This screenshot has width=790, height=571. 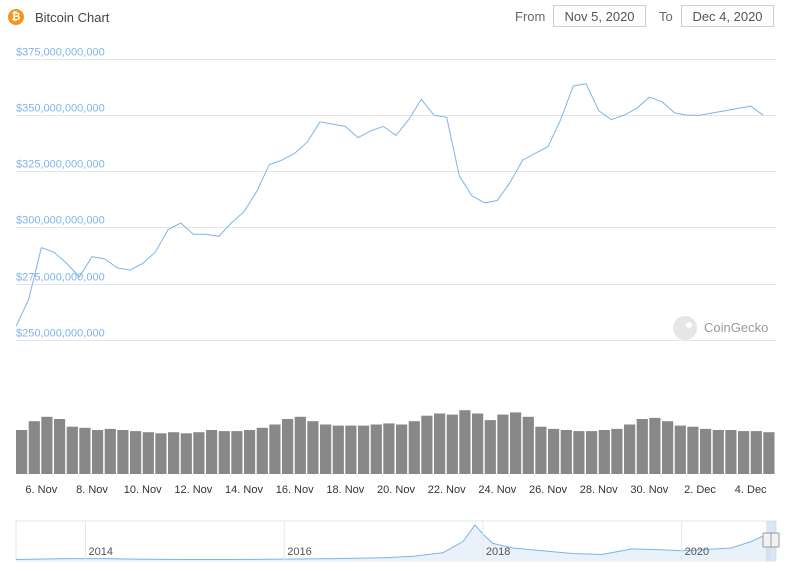 I want to click on navigator-label: 2016, so click(x=299, y=552).